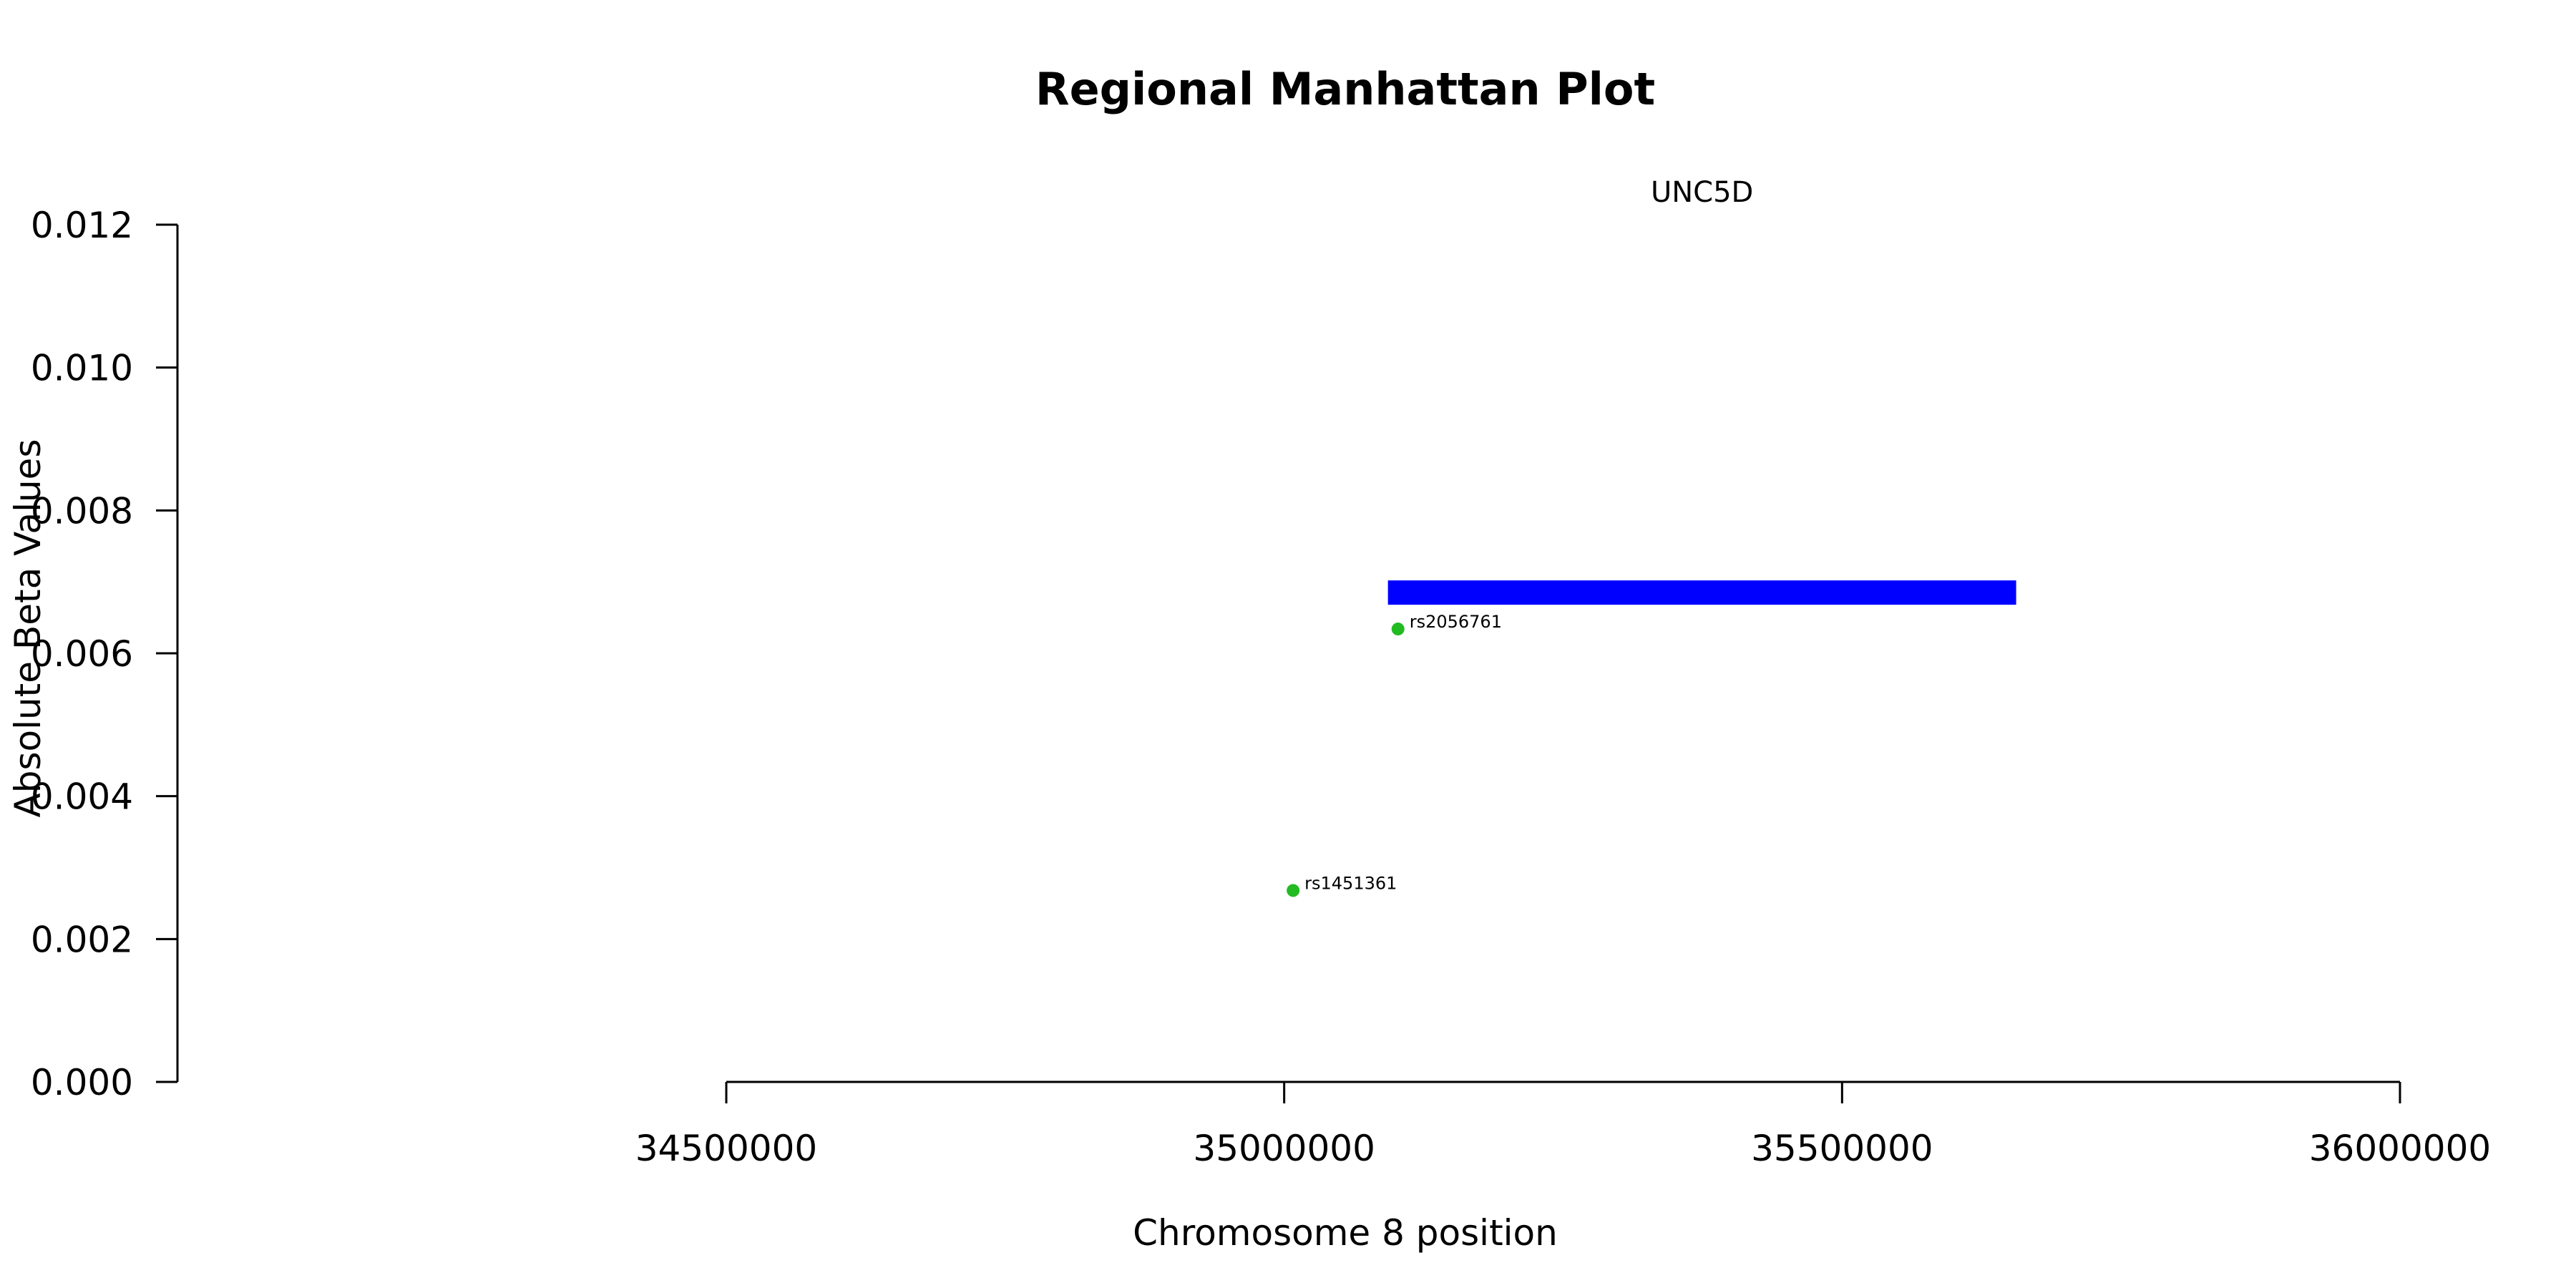  Describe the element at coordinates (82, 1082) in the screenshot. I see `y-tick-label: 0.000` at that location.